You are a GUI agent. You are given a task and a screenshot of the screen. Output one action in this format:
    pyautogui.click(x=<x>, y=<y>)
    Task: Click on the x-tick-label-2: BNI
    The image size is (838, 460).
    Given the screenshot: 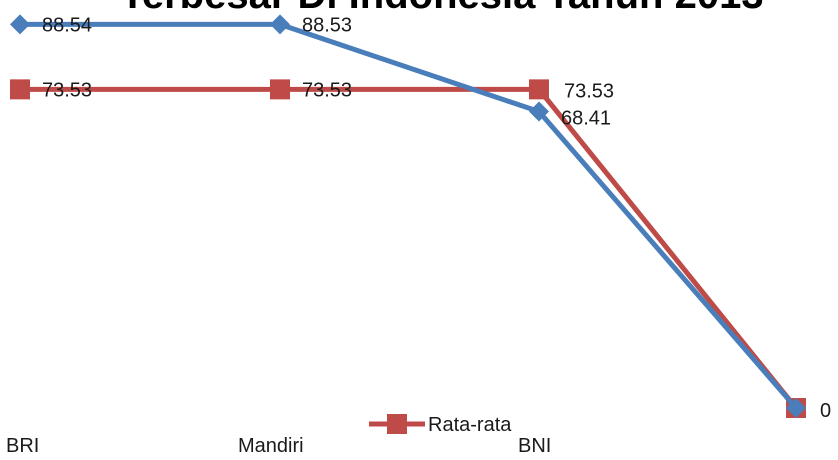 What is the action you would take?
    pyautogui.click(x=534, y=446)
    